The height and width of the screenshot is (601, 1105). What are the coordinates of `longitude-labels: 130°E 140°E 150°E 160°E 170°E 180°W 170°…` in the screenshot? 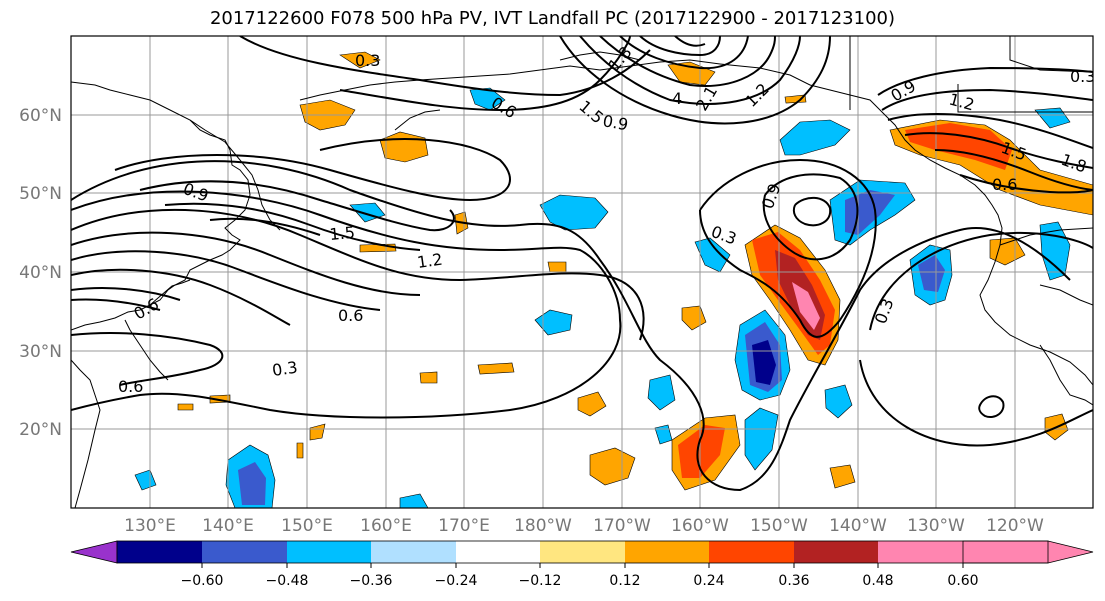 It's located at (584, 526).